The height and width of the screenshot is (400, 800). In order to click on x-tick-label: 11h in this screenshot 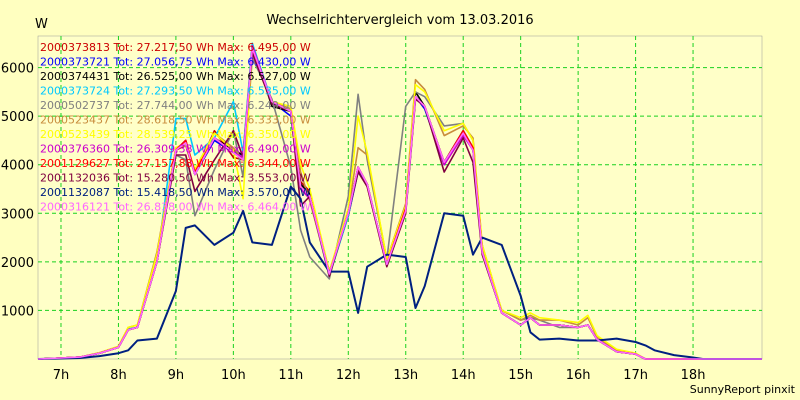, I will do `click(290, 375)`.